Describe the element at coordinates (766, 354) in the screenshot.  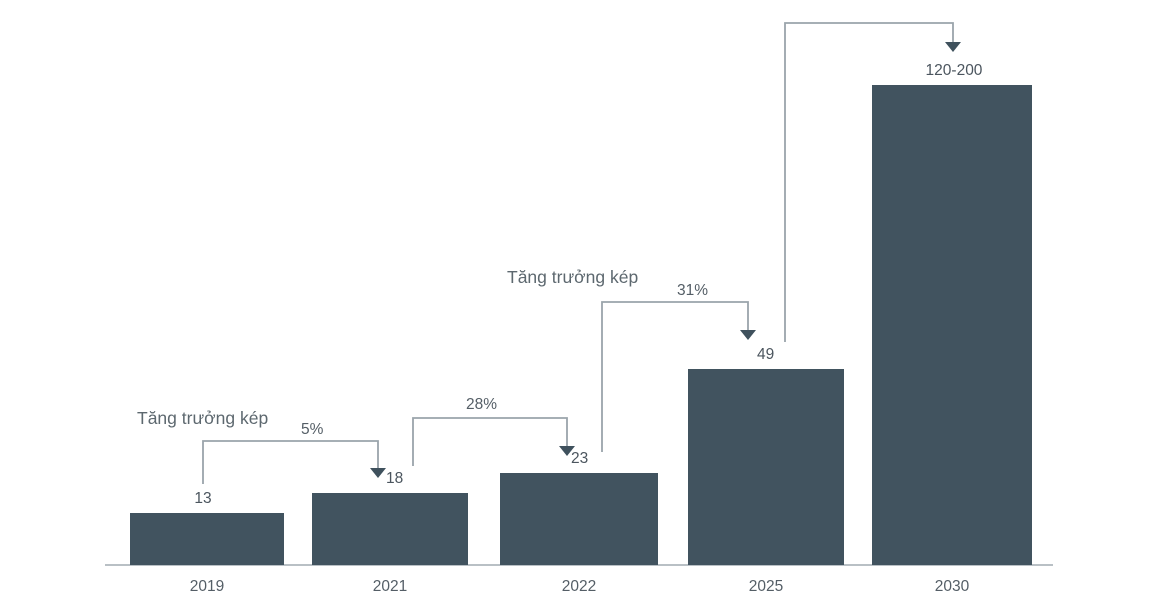
I see `value-label-2025: 49` at that location.